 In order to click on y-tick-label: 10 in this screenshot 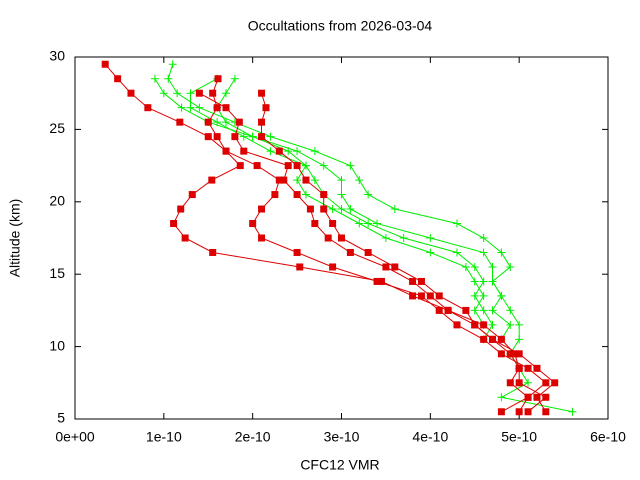, I will do `click(57, 345)`.